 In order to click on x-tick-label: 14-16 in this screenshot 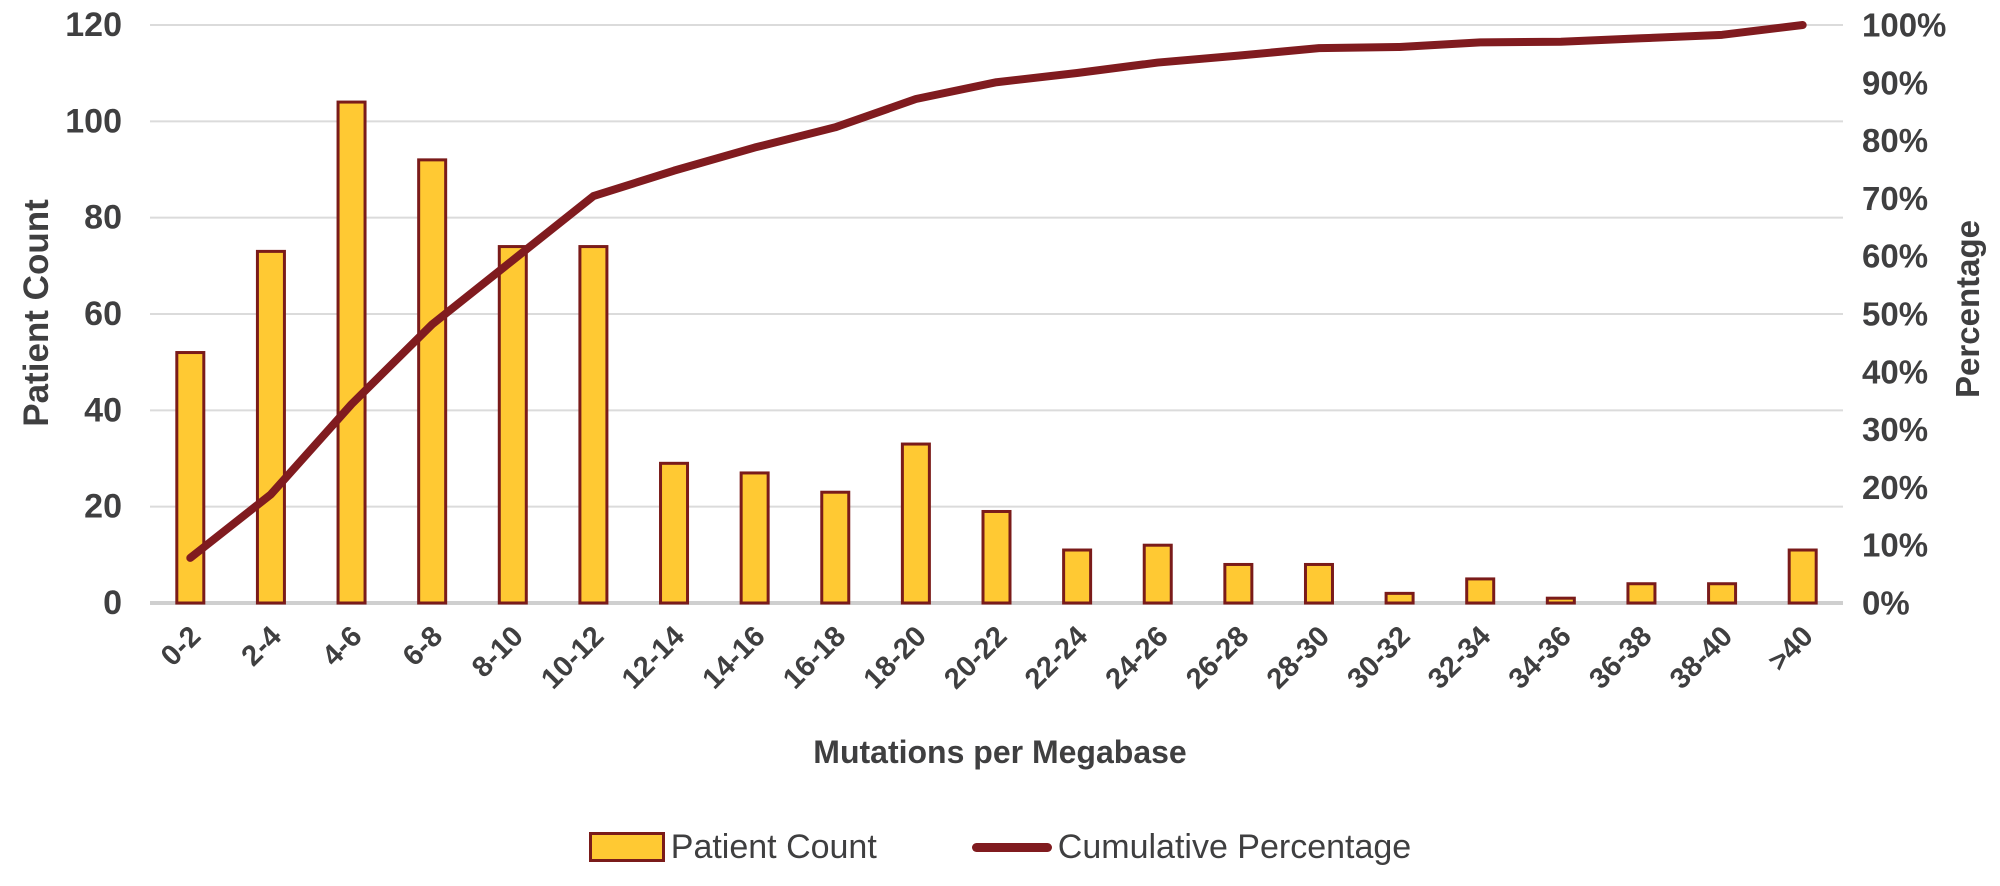, I will do `click(734, 657)`.